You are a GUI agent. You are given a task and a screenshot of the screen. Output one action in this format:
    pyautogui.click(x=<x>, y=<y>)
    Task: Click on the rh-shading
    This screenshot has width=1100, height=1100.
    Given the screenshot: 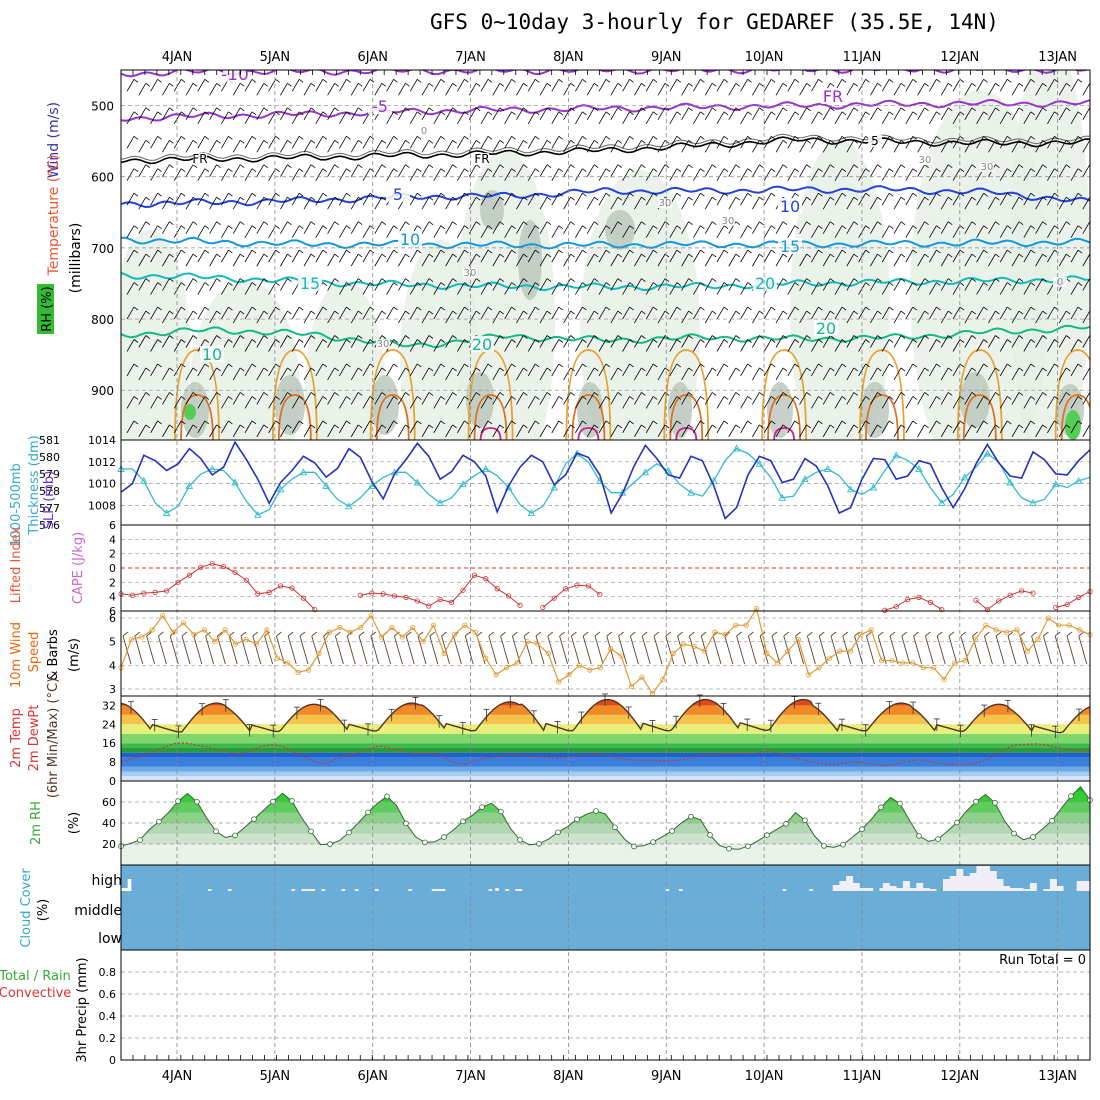 What is the action you would take?
    pyautogui.click(x=1050, y=255)
    